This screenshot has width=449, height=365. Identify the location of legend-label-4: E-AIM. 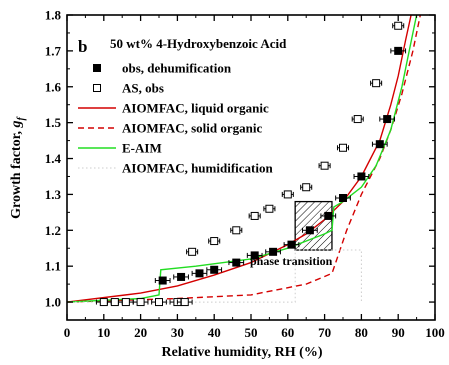
(142, 148).